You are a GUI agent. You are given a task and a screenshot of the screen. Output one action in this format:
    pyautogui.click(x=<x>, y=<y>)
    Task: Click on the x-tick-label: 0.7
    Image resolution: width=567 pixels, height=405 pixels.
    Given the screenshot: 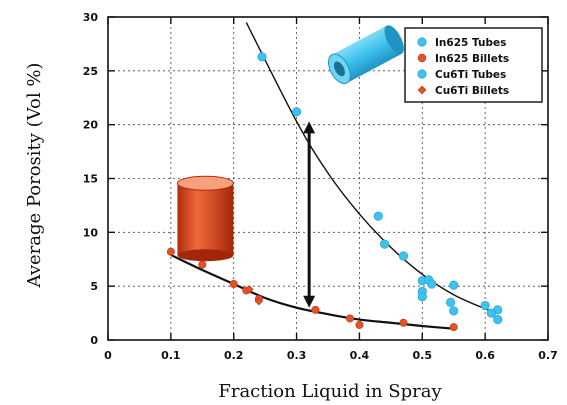 What is the action you would take?
    pyautogui.click(x=548, y=355)
    